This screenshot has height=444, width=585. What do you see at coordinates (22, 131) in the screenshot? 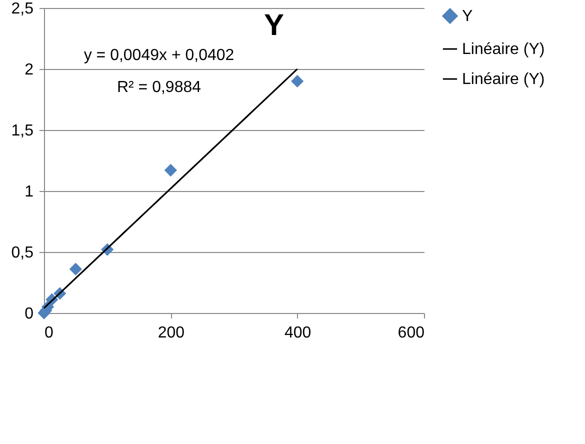
I see `y-tick-label: 1,5` at bounding box center [22, 131].